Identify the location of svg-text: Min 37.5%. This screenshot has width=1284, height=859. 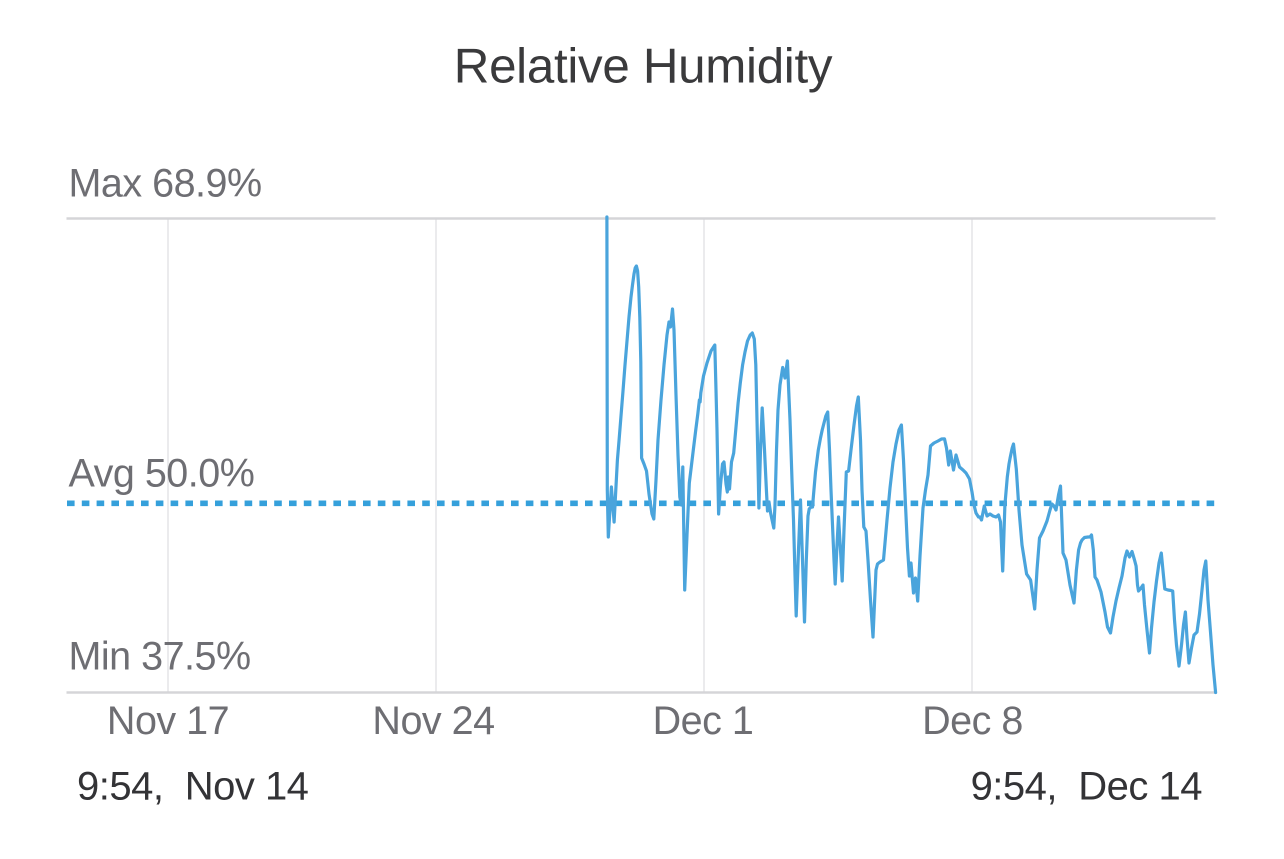
(160, 657).